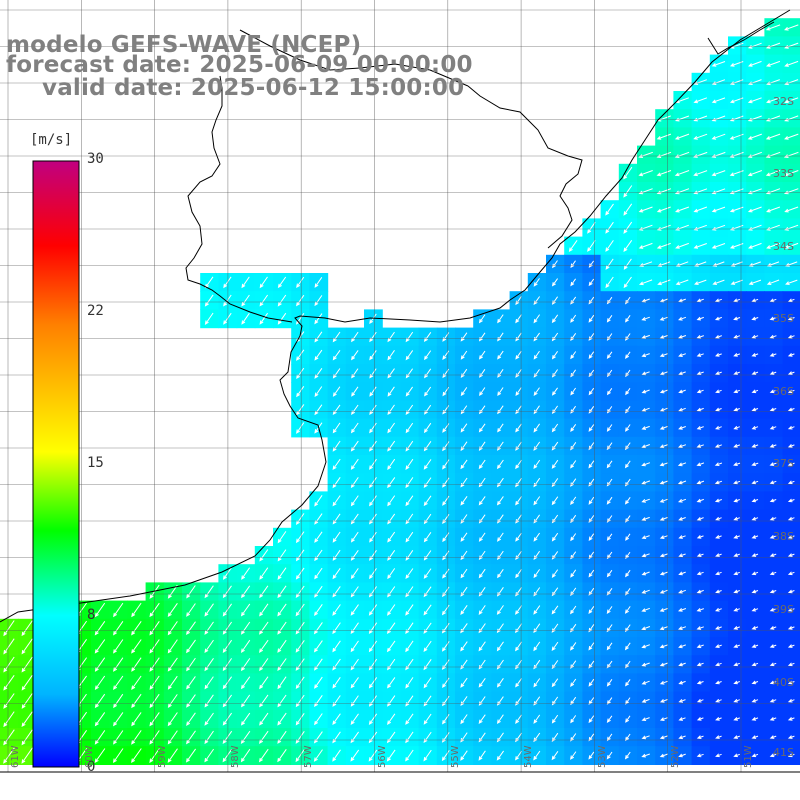 The width and height of the screenshot is (800, 800). What do you see at coordinates (748, 756) in the screenshot?
I see `lon-label: 51W` at bounding box center [748, 756].